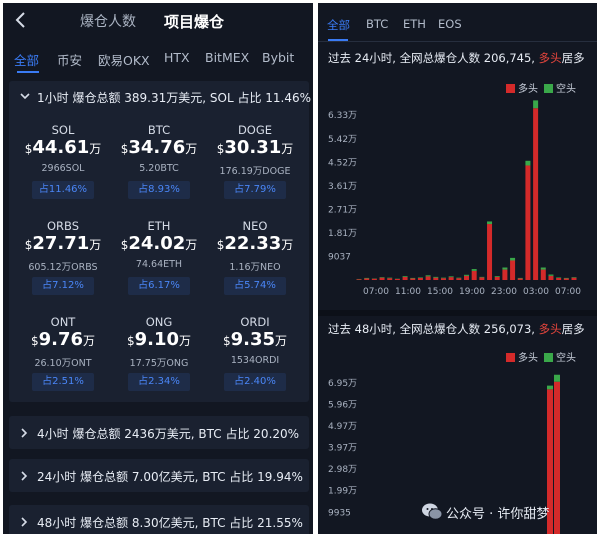  Describe the element at coordinates (63, 363) in the screenshot. I see `coin-card: ONT $9.76万 26.10万ONT 占2.51%` at that location.